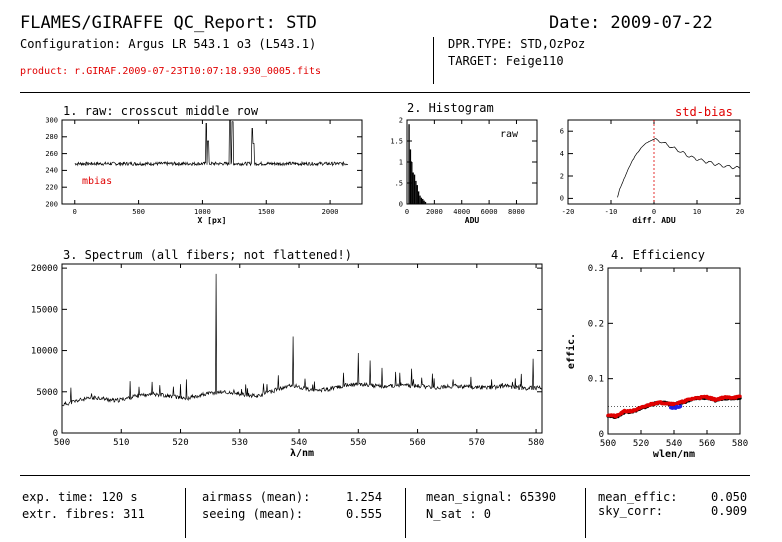  Describe the element at coordinates (654, 220) in the screenshot. I see `x-axis-label: diff. ADU` at that location.